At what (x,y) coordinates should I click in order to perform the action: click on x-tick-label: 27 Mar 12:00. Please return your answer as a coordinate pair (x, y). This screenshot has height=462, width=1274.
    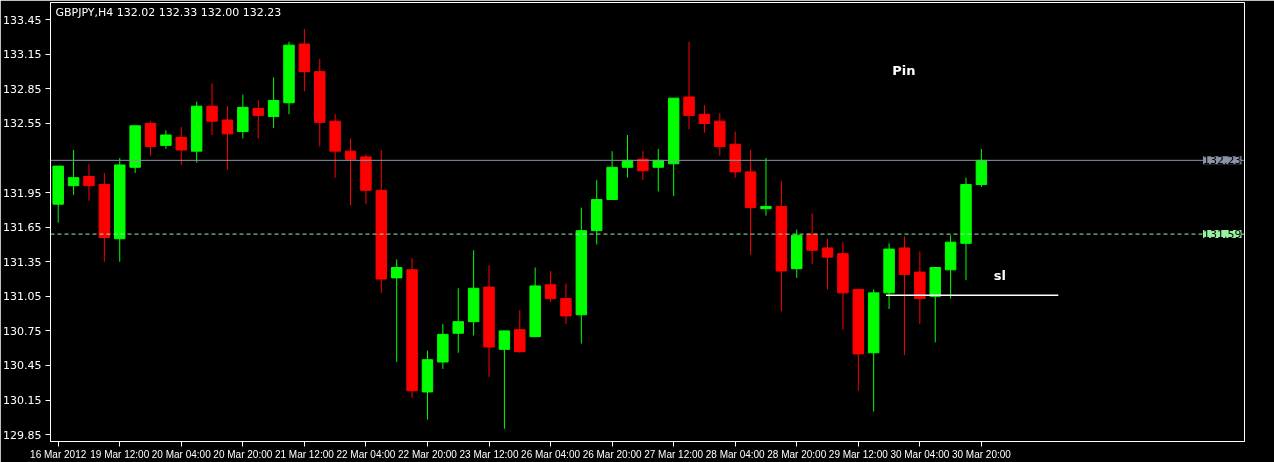
    Looking at the image, I should click on (674, 454).